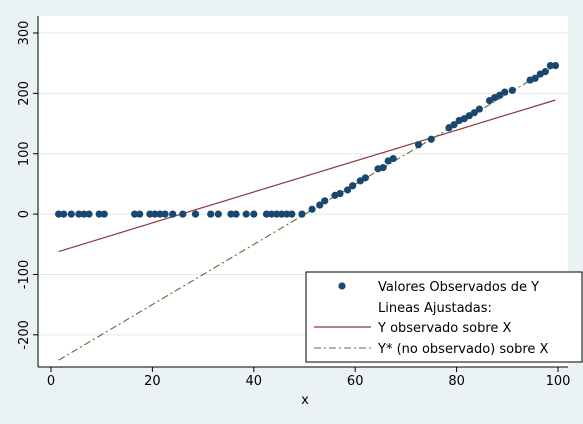  What do you see at coordinates (24, 275) in the screenshot?
I see `y-tick-label-1: -100` at bounding box center [24, 275].